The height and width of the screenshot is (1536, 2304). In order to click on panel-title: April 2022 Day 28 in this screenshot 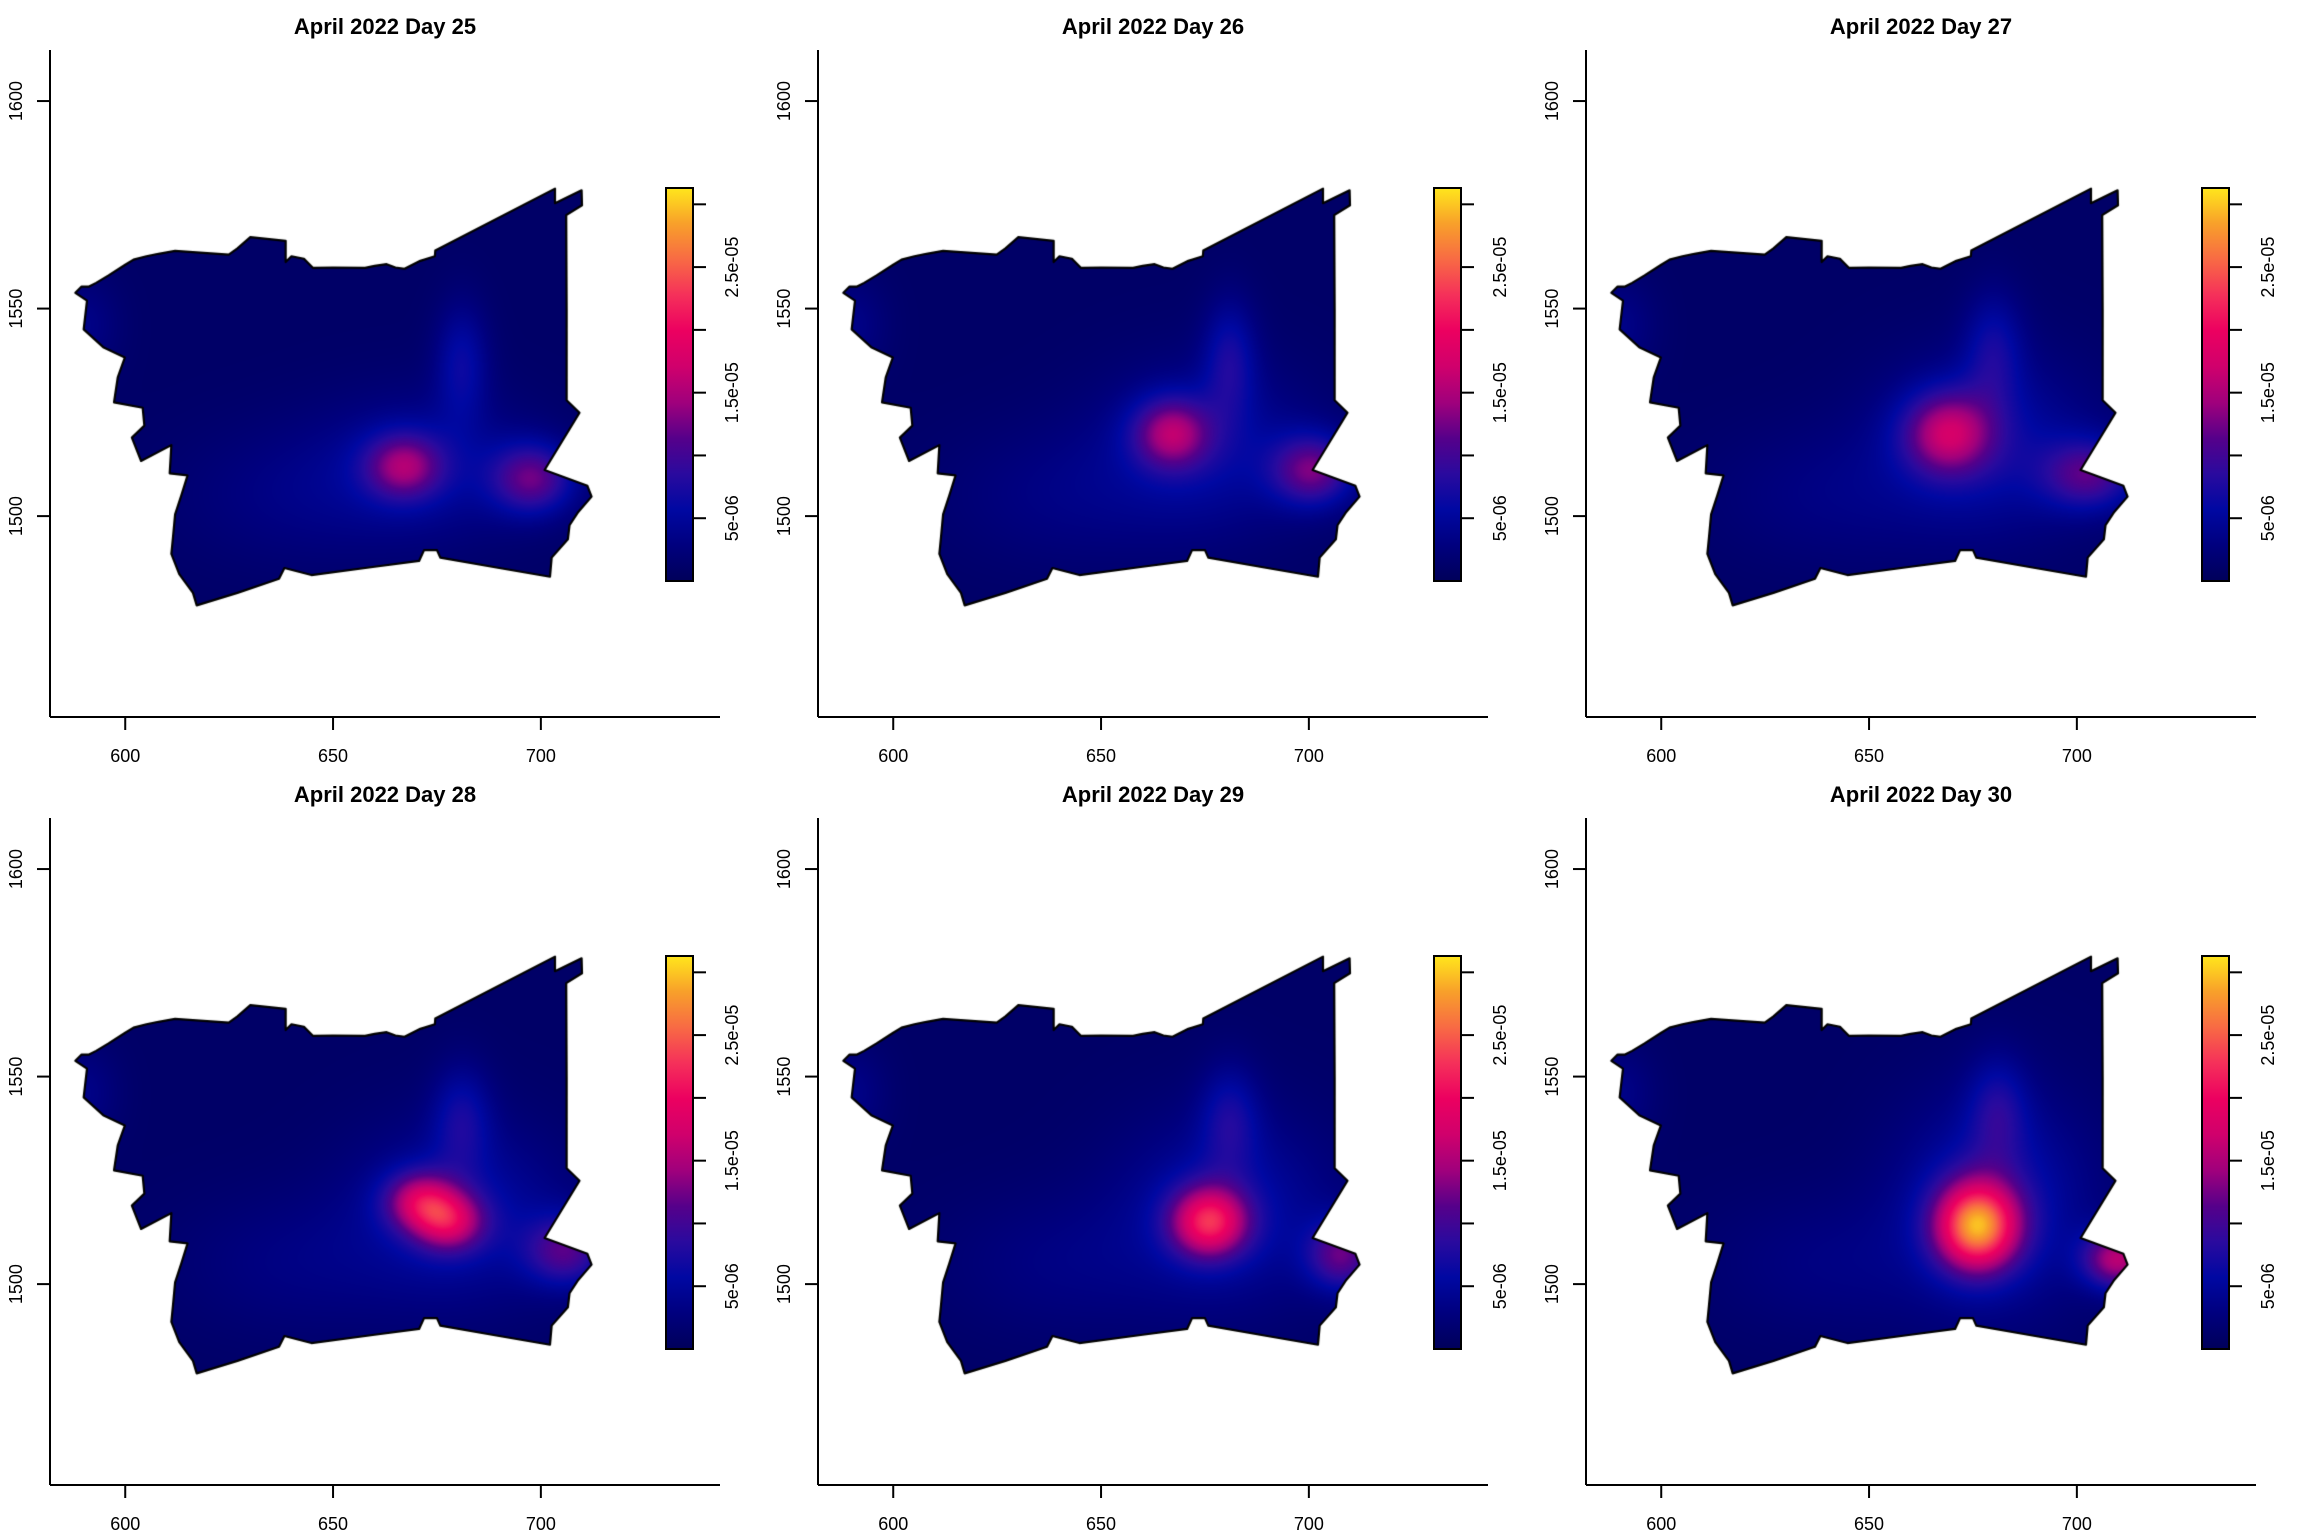, I will do `click(385, 794)`.